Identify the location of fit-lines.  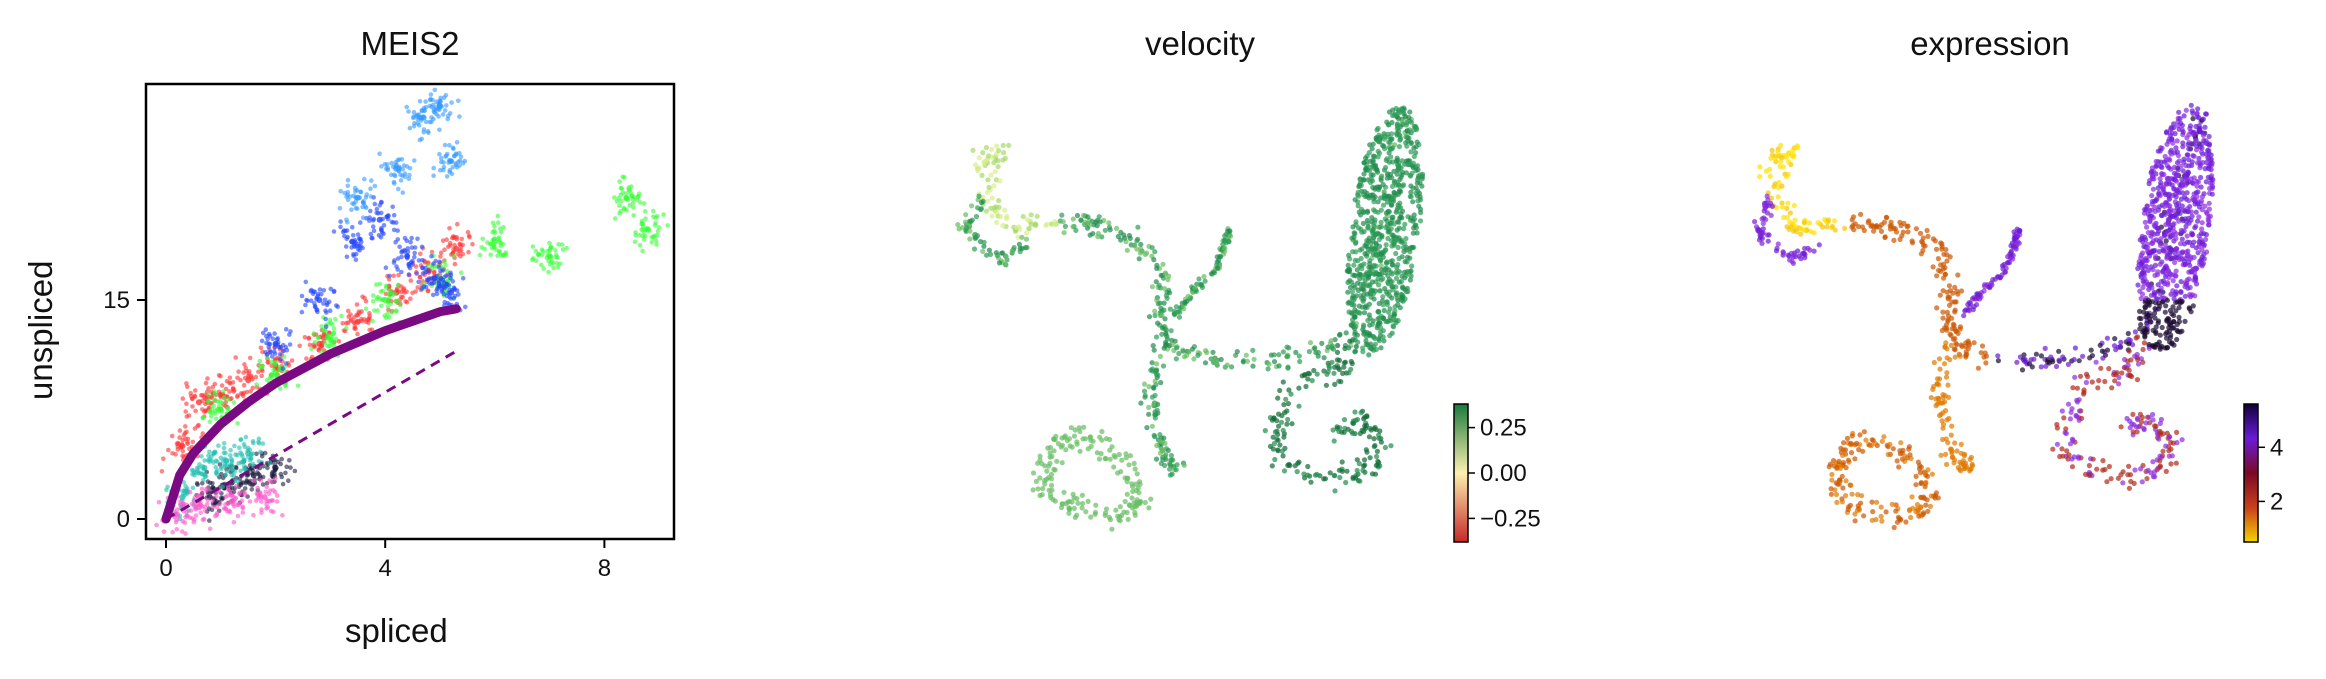
(311, 414).